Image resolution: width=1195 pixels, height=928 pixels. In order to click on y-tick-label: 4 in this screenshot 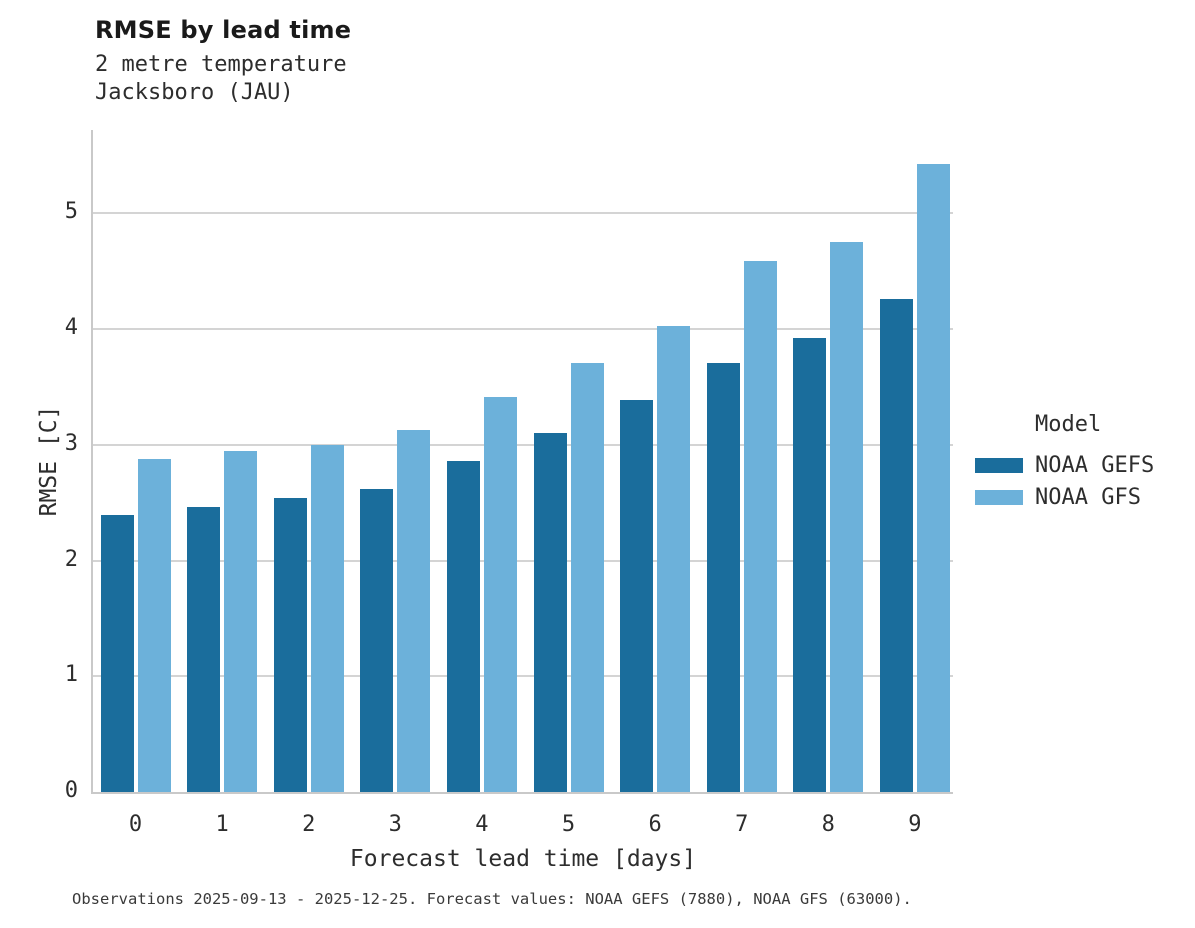, I will do `click(71, 328)`.